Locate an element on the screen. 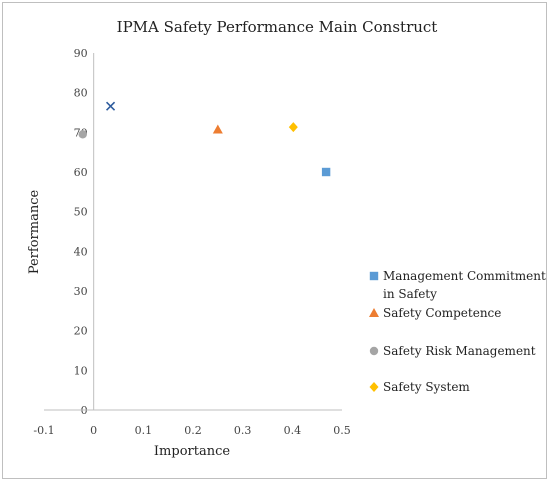 The width and height of the screenshot is (550, 482). x-axis-ticks: -0.1 0 0.1 0.2 0.3 0.4 0.5 is located at coordinates (191, 430).